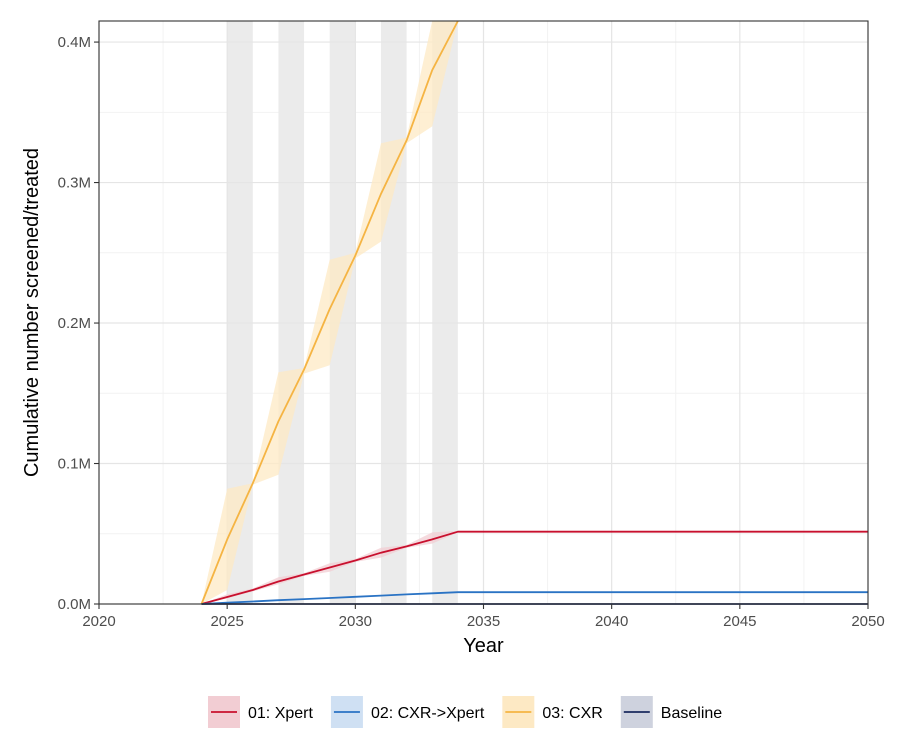  I want to click on line-01-xpert, so click(534, 567).